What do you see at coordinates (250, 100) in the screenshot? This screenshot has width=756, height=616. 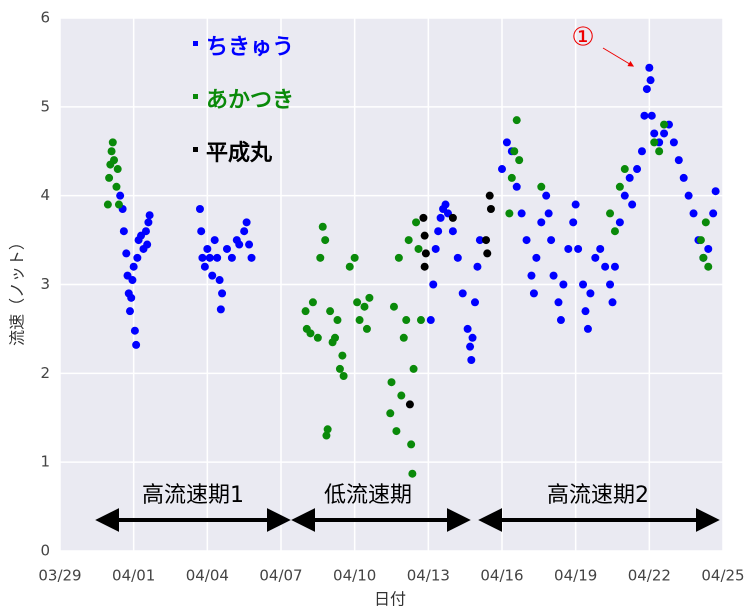 I see `legend-label: あかつき` at bounding box center [250, 100].